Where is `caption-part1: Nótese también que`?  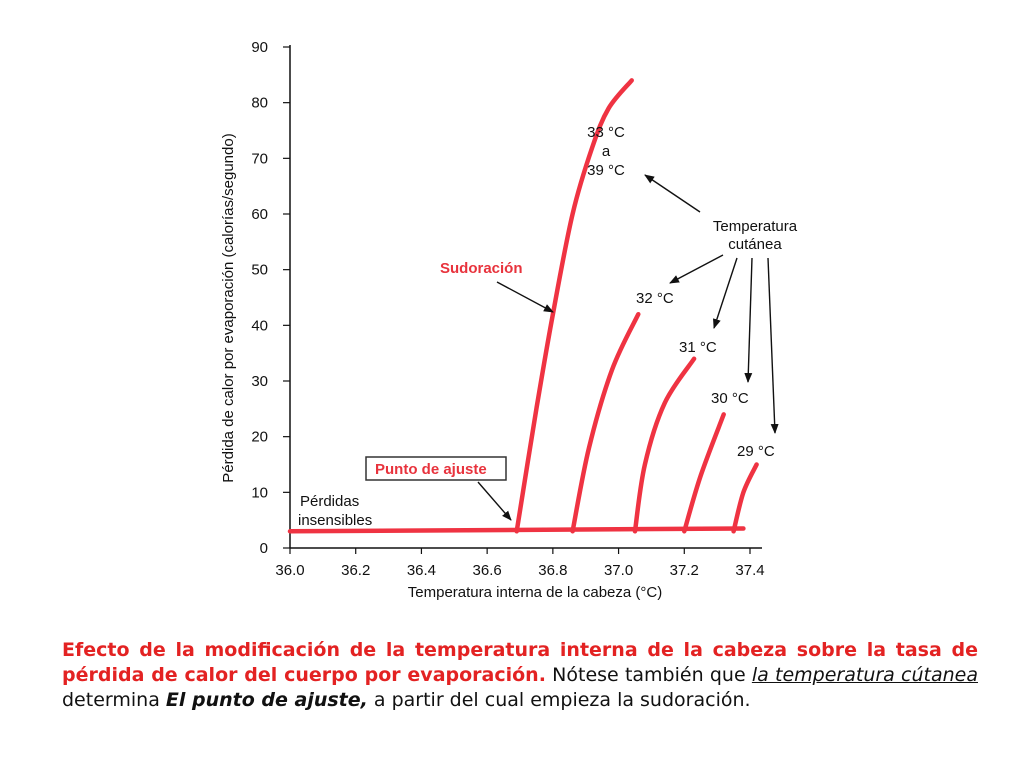 caption-part1: Nótese también que is located at coordinates (648, 675).